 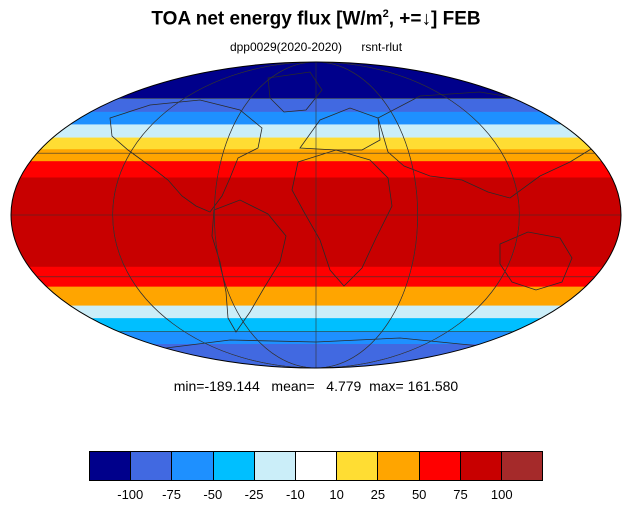 I want to click on colorbar-tick-label: 50, so click(x=419, y=494).